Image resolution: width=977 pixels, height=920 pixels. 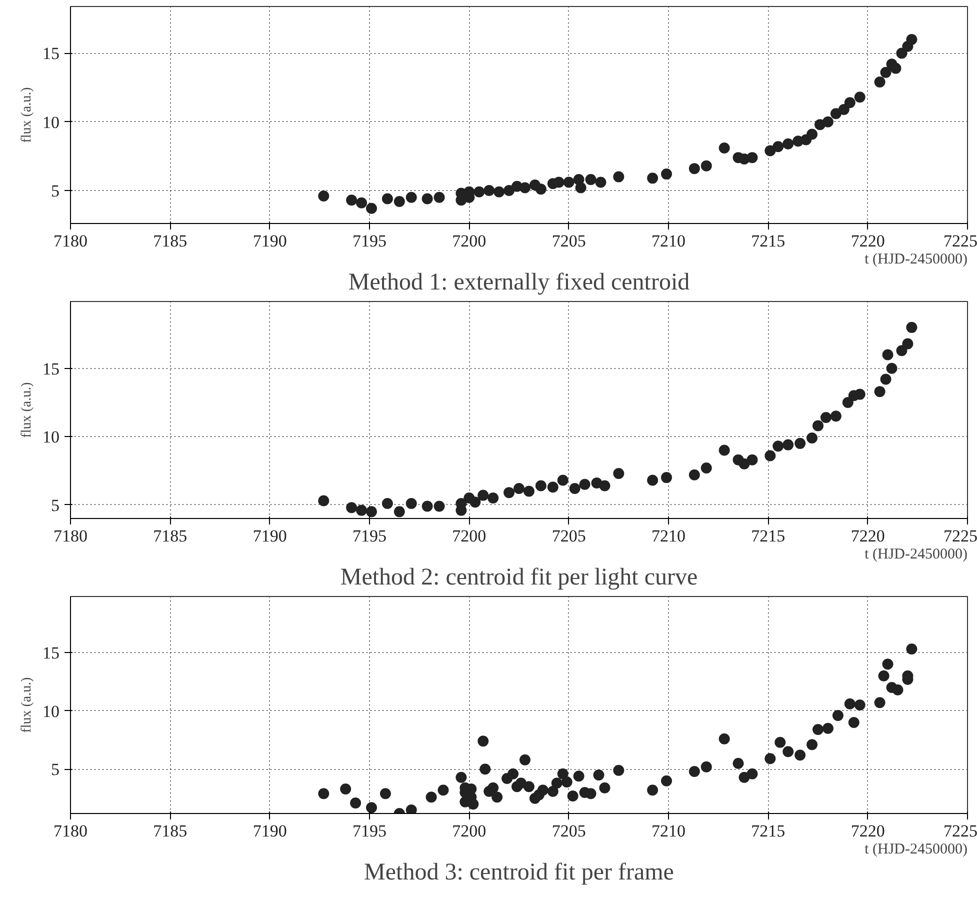 What do you see at coordinates (369, 536) in the screenshot?
I see `x-tick-label: 7195` at bounding box center [369, 536].